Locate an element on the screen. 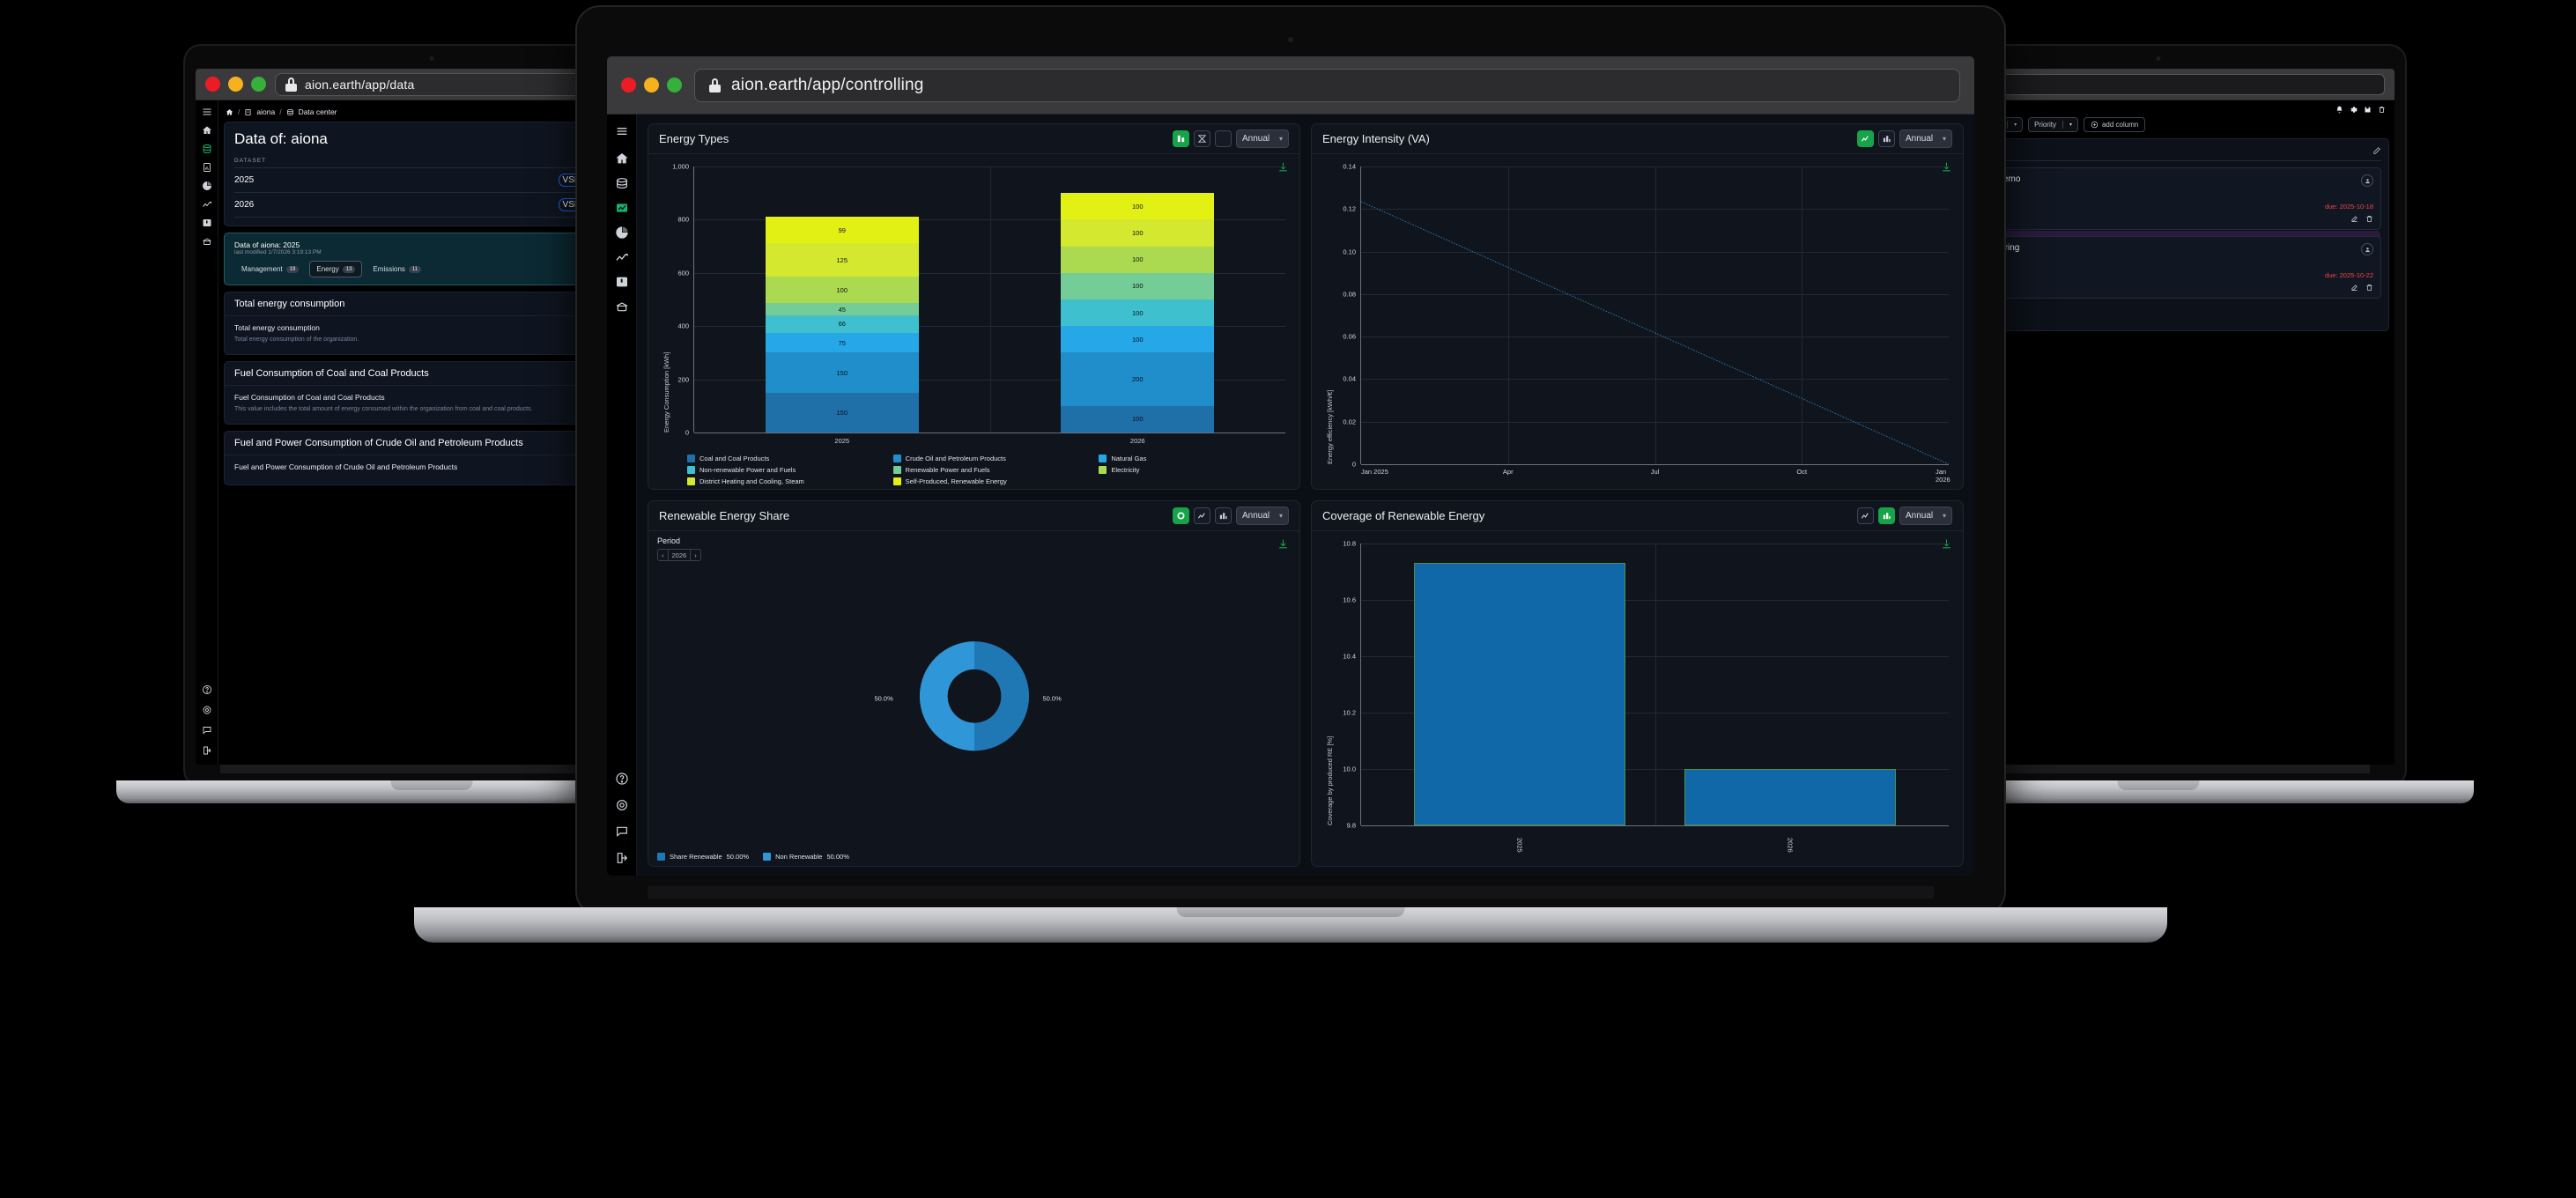 Image resolution: width=2576 pixels, height=1198 pixels. bar-2025 is located at coordinates (1520, 694).